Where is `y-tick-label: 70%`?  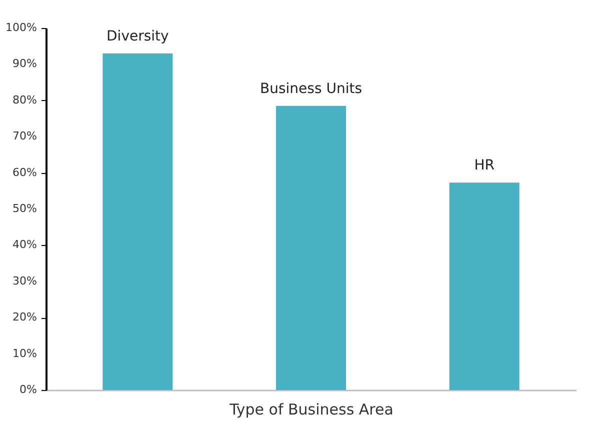 y-tick-label: 70% is located at coordinates (24, 136).